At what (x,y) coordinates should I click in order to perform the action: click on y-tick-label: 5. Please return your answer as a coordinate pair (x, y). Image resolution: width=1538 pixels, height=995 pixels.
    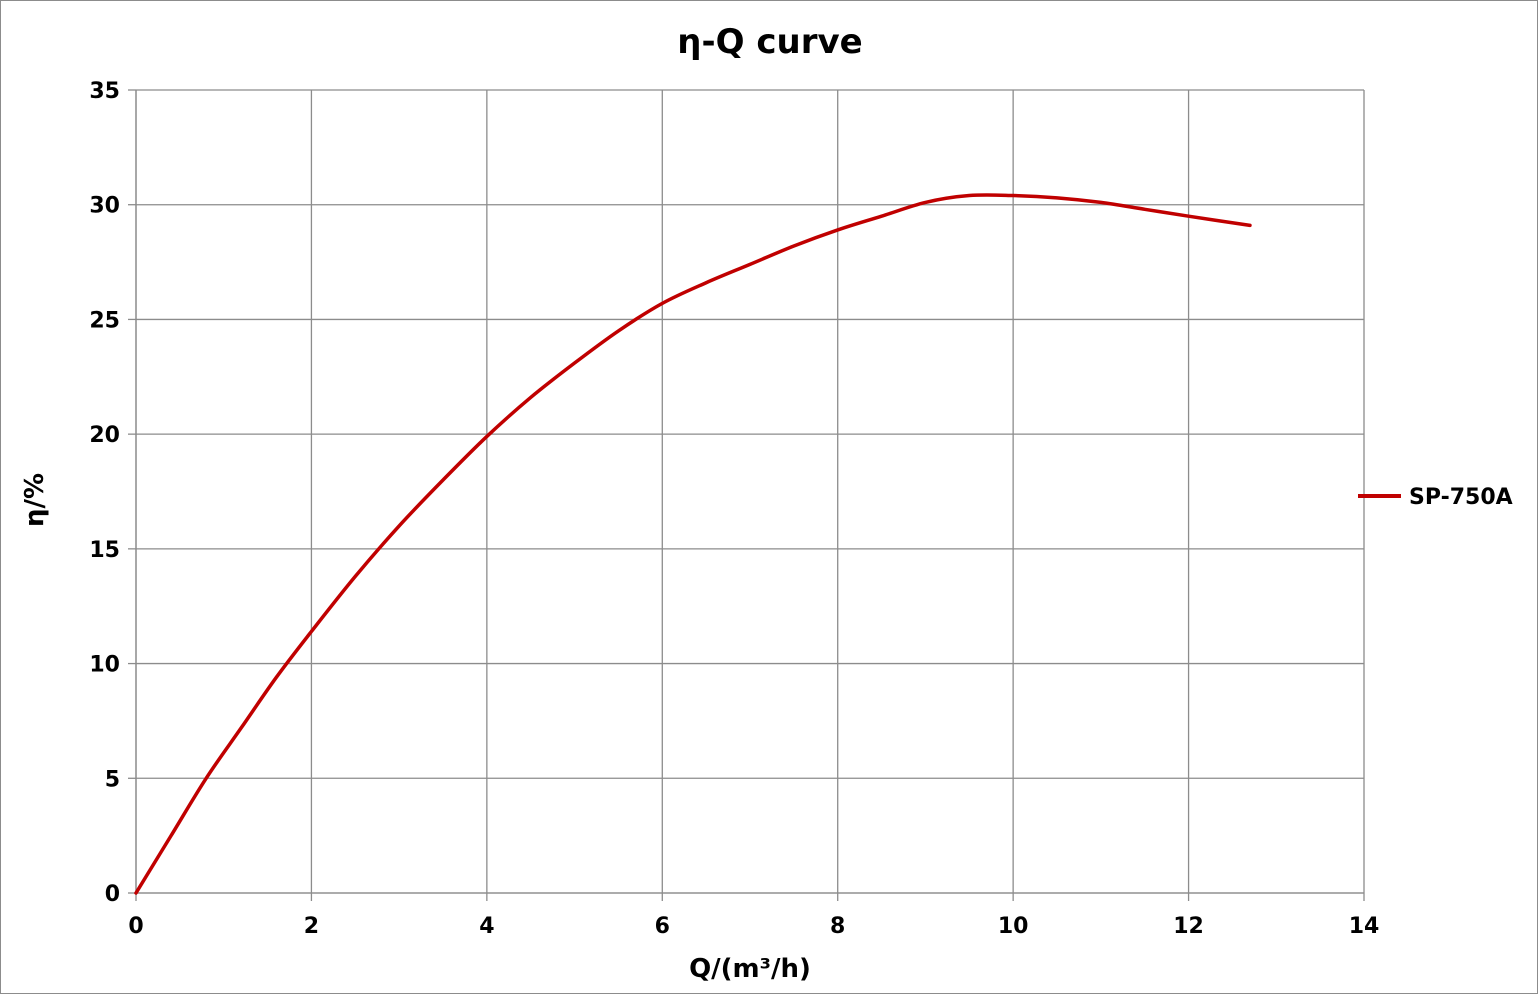
    Looking at the image, I should click on (112, 779).